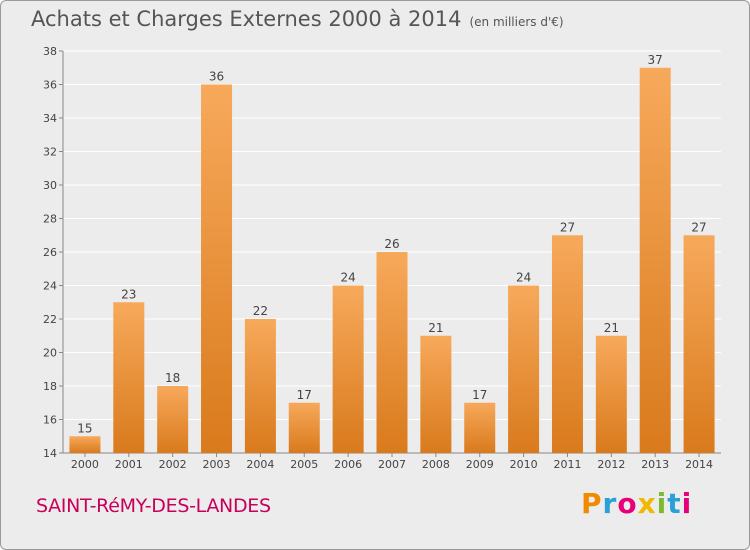  I want to click on x-tick-label: 2002, so click(173, 464).